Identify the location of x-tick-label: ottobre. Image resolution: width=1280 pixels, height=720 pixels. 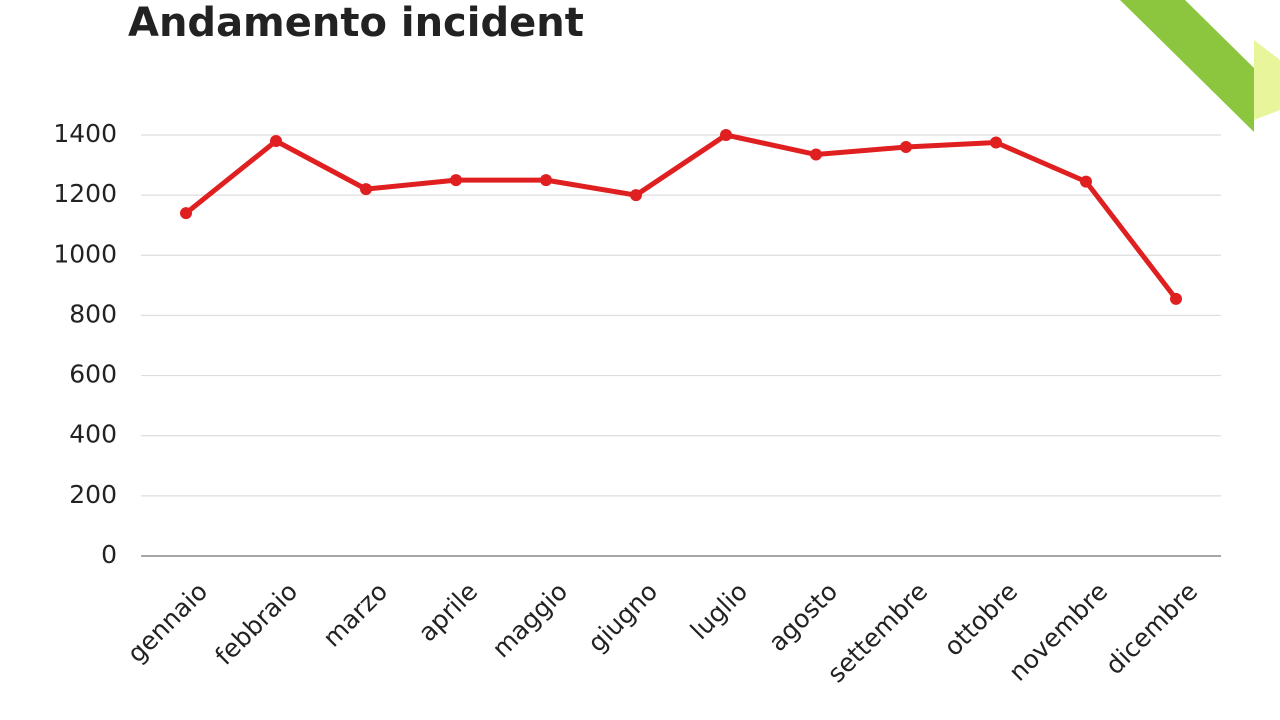
(980, 619).